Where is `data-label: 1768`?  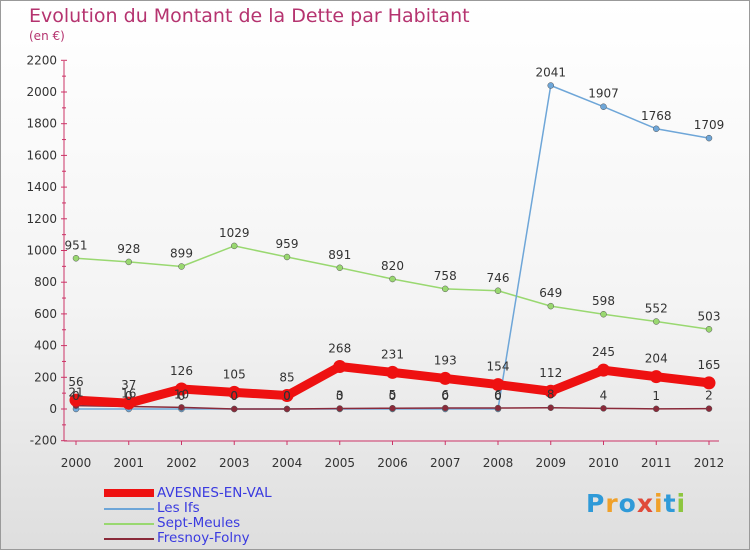
data-label: 1768 is located at coordinates (656, 116).